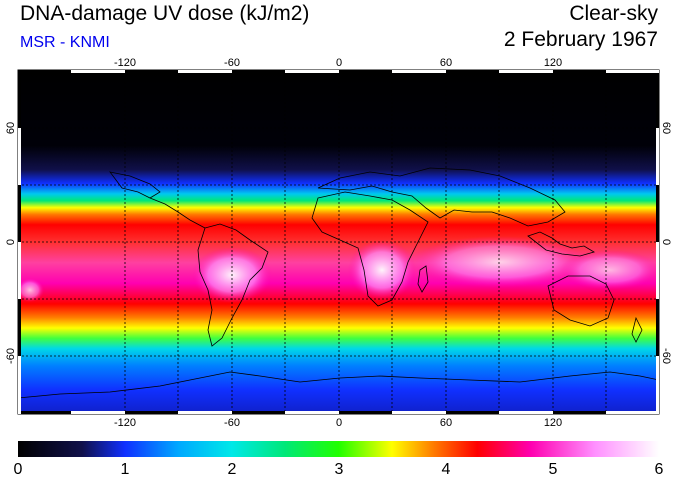 The image size is (678, 480). What do you see at coordinates (613, 13) in the screenshot?
I see `sky-condition: Clear-sky` at bounding box center [613, 13].